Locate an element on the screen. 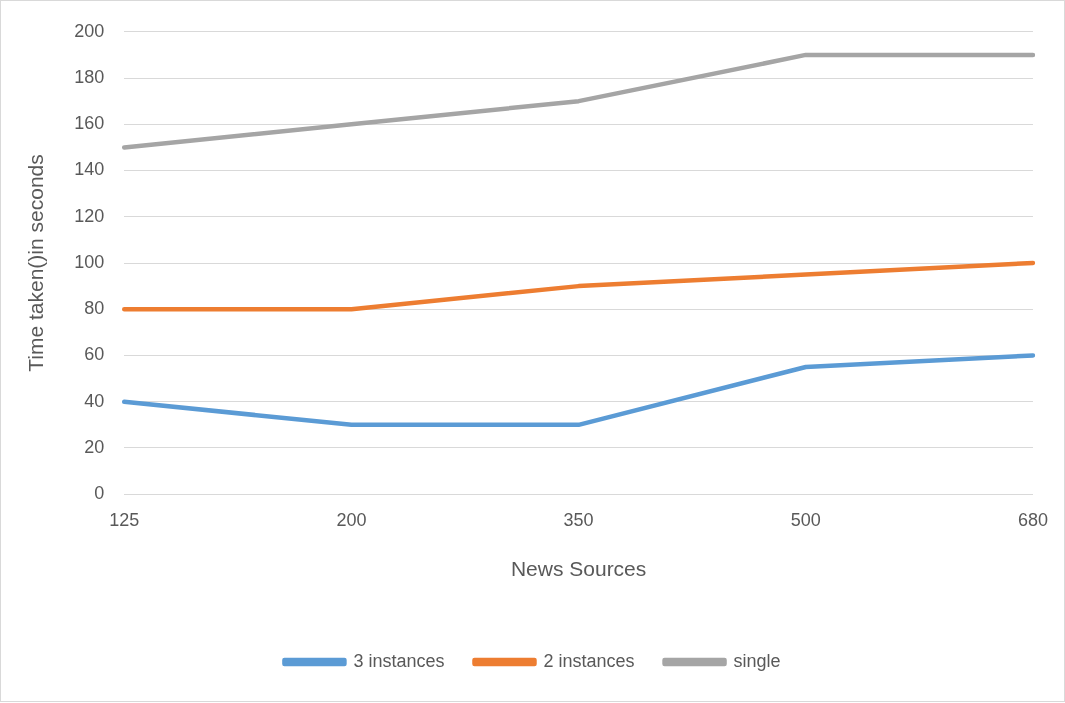 This screenshot has height=703, width=1065. y-tick-label: 100 is located at coordinates (89, 261).